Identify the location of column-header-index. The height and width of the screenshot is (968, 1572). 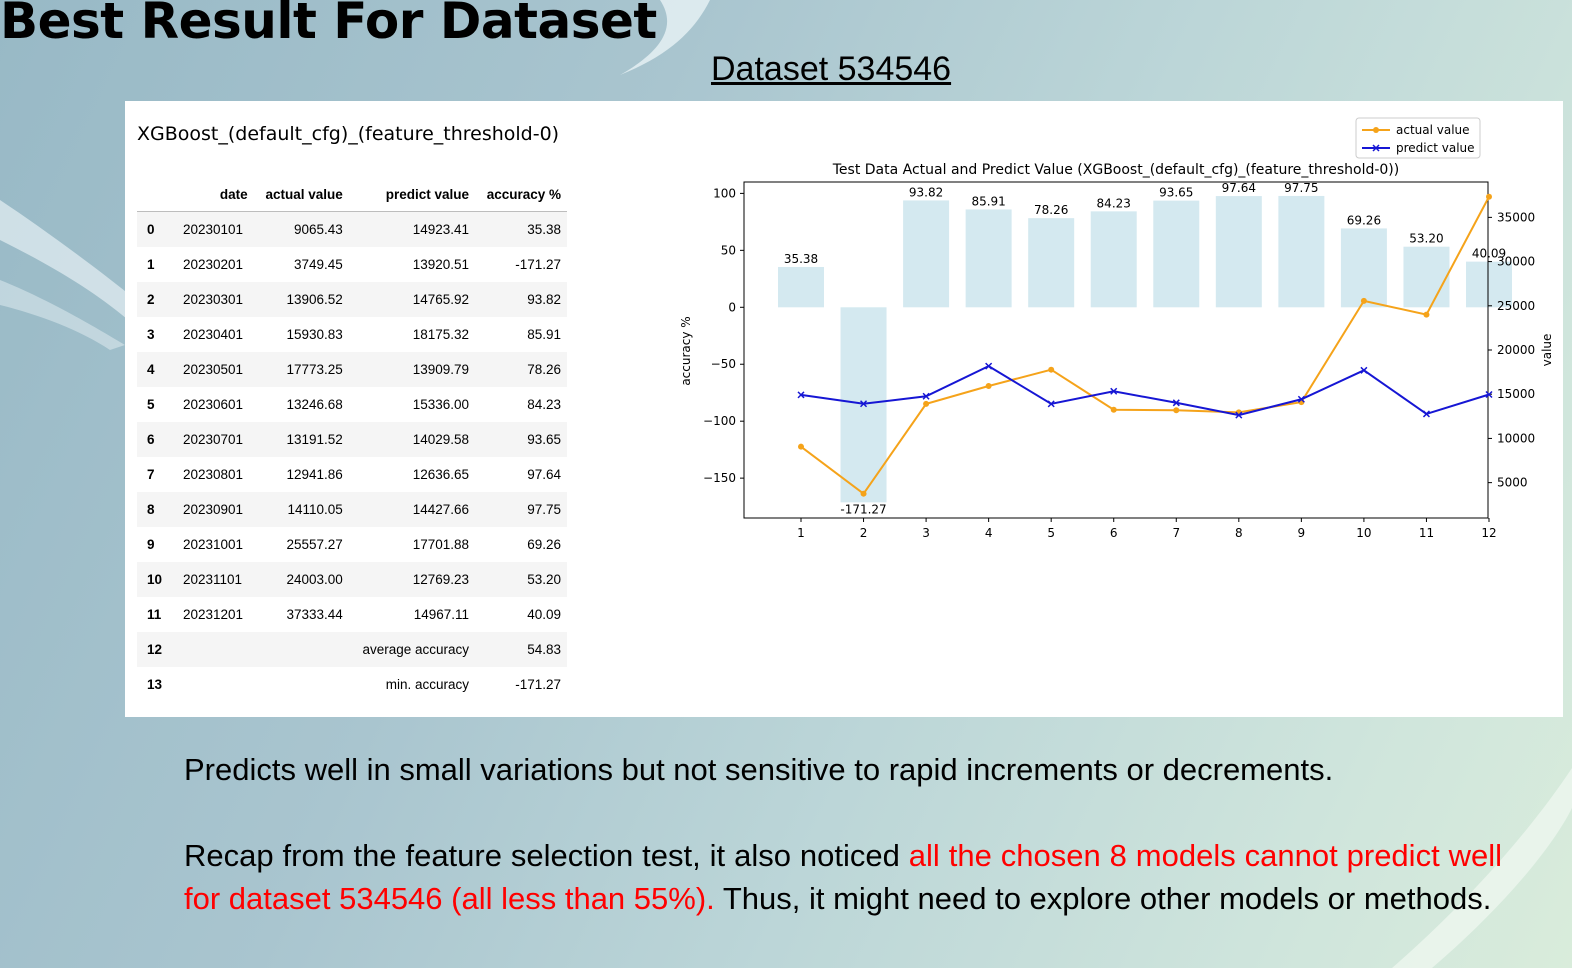
(158, 194).